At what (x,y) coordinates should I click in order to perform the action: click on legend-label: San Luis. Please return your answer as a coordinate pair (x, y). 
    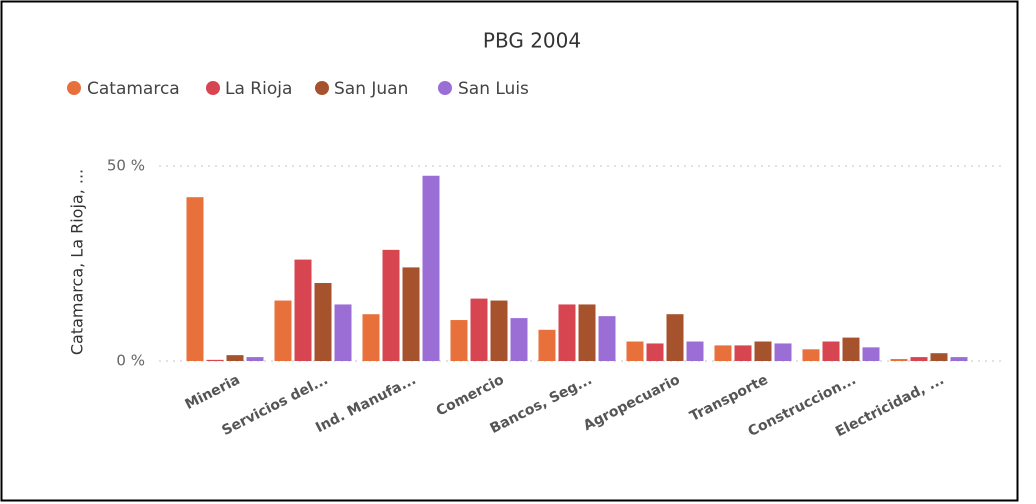
    Looking at the image, I should click on (493, 89).